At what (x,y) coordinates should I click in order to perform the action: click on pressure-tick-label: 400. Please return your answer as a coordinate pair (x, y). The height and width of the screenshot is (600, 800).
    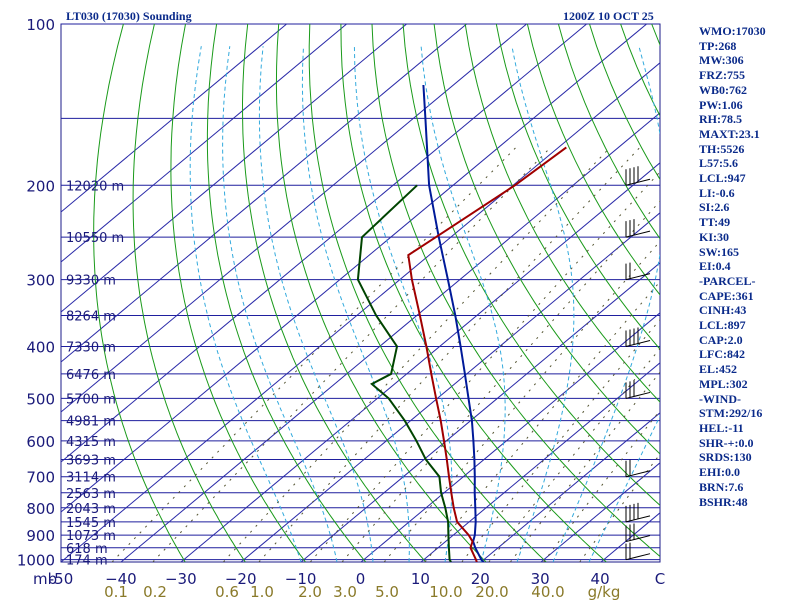
    Looking at the image, I should click on (40, 348).